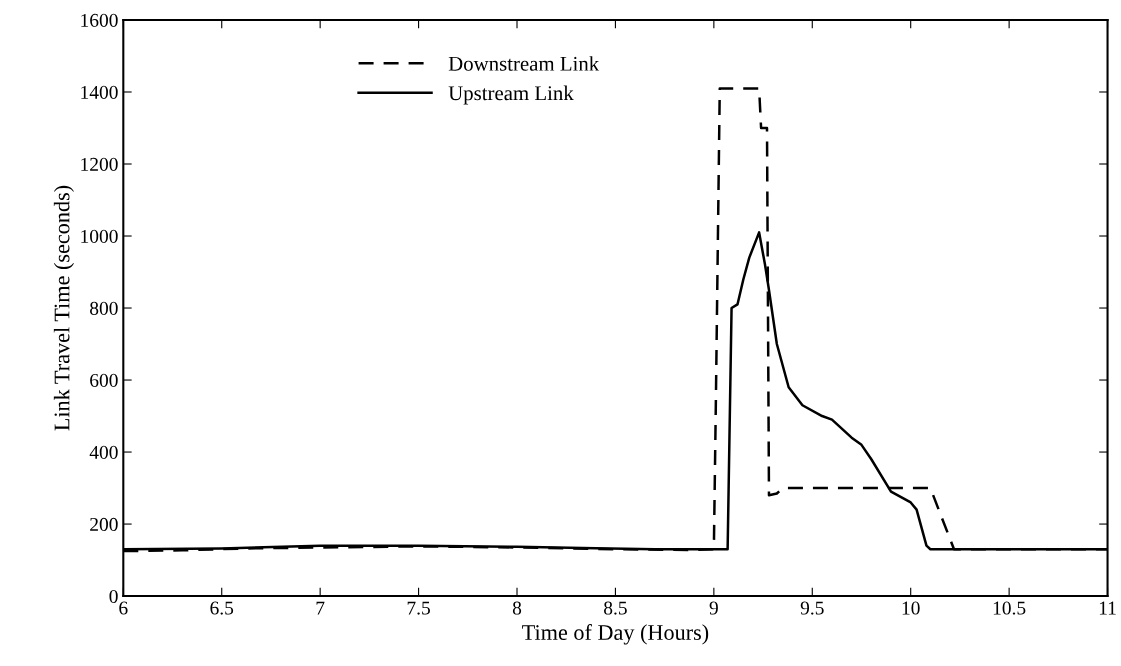 This screenshot has height=666, width=1121. Describe the element at coordinates (511, 95) in the screenshot. I see `legend-label: Upstream Link` at that location.